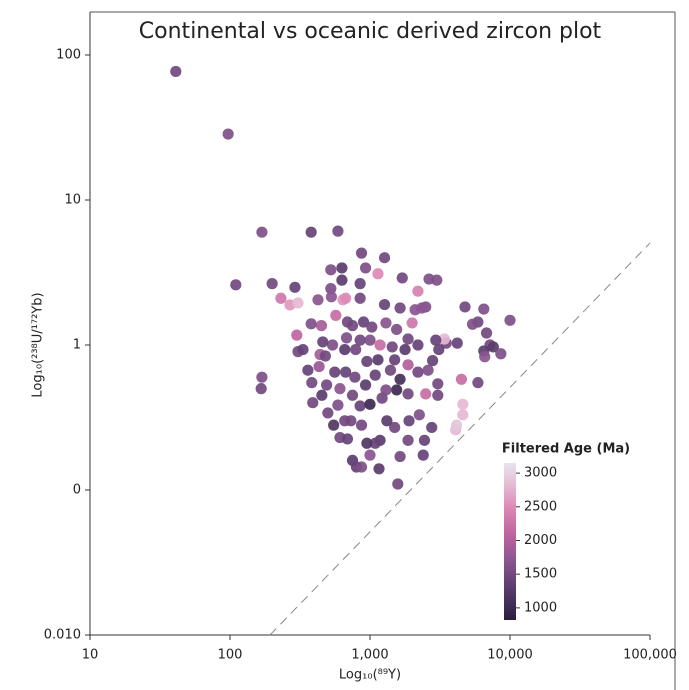 The width and height of the screenshot is (689, 690). I want to click on colorbar-tick-label: 2000, so click(540, 540).